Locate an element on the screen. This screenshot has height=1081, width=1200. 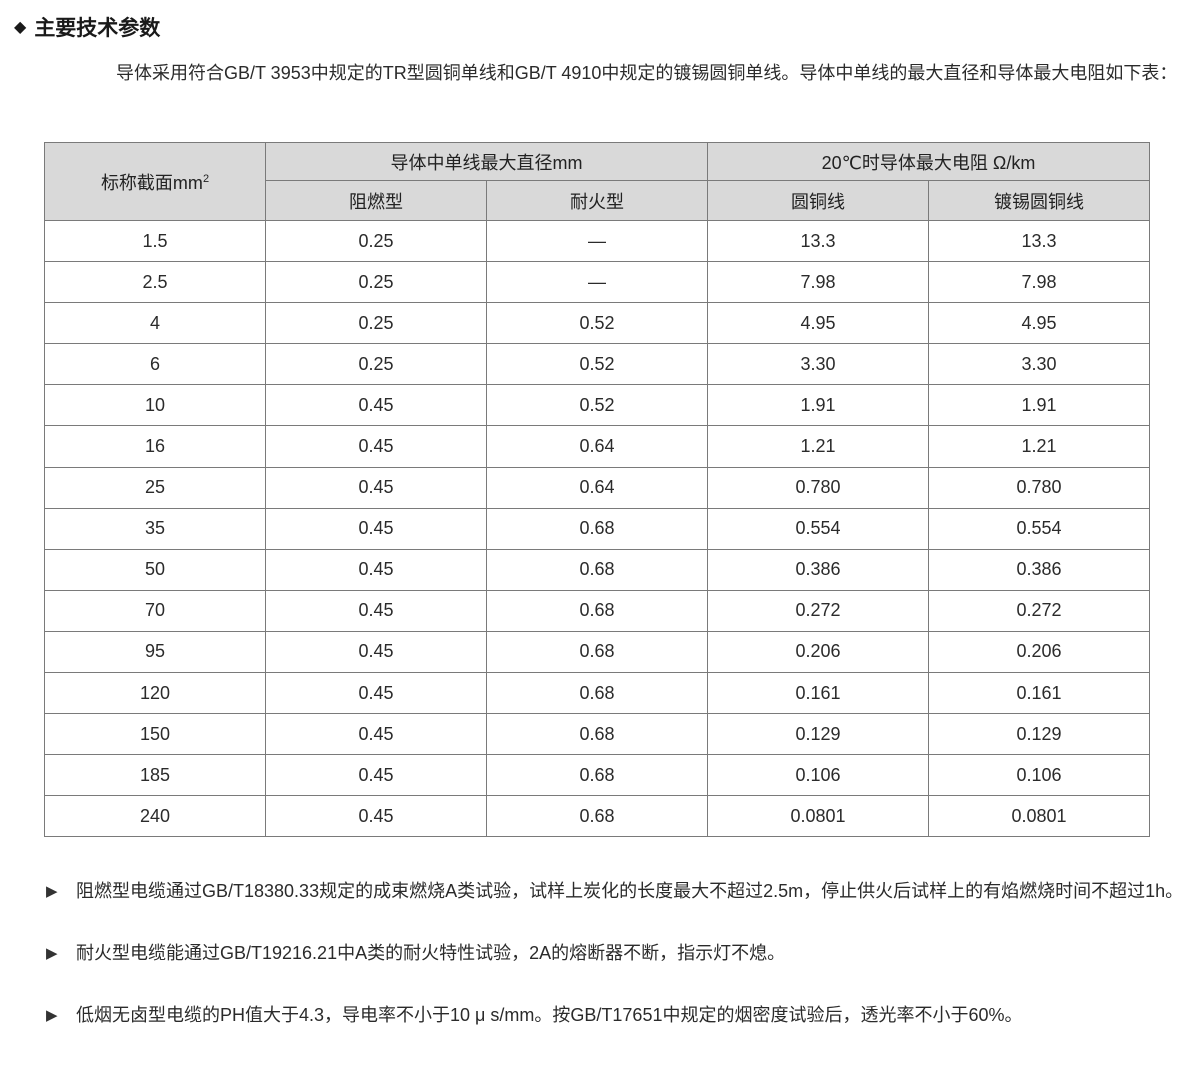
table-row: 50 0.45 0.68 0.386 0.386 is located at coordinates (597, 569).